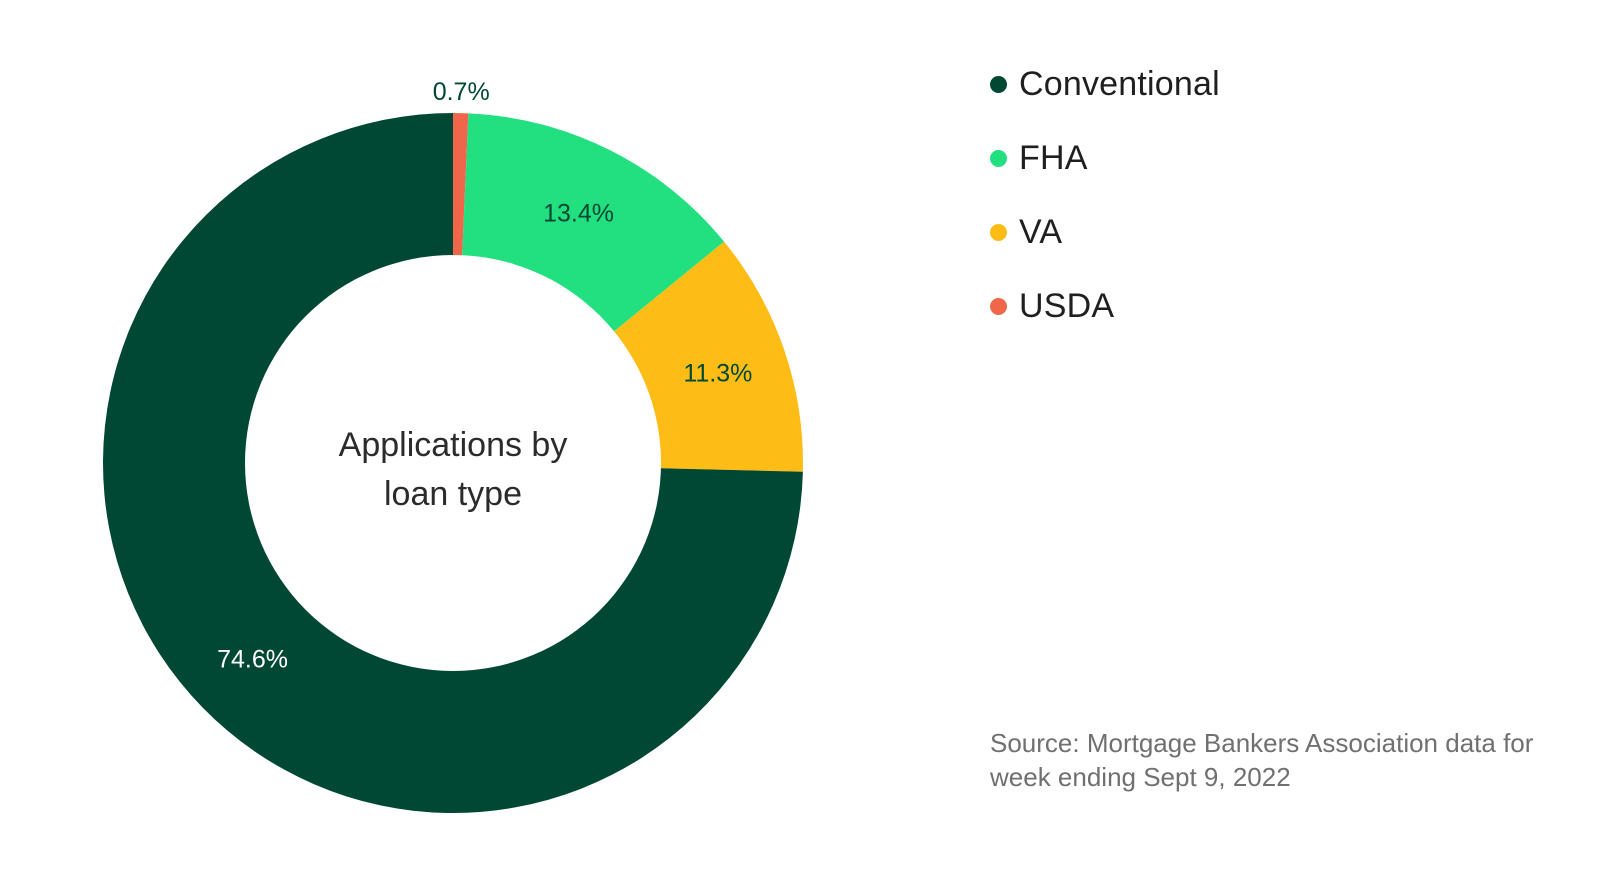 The height and width of the screenshot is (873, 1600). Describe the element at coordinates (1041, 231) in the screenshot. I see `legend-label-va: VA` at that location.